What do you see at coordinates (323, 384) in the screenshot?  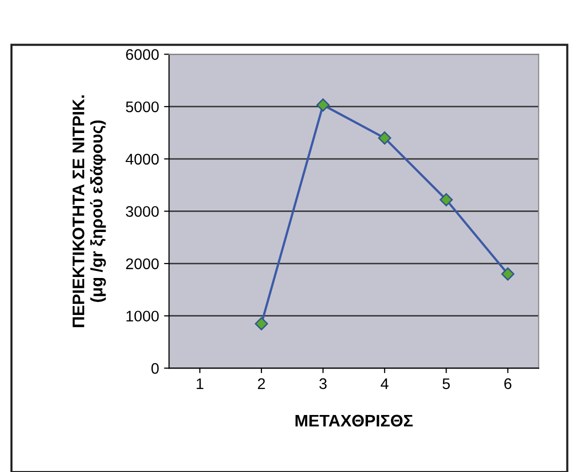 I see `x-tick-label: 3` at bounding box center [323, 384].